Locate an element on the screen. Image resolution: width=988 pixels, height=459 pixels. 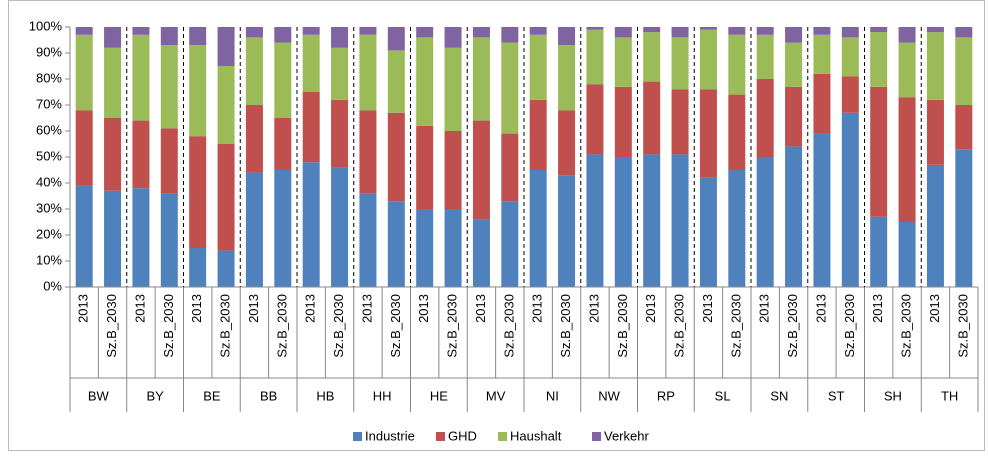
group-label: MV is located at coordinates (496, 395).